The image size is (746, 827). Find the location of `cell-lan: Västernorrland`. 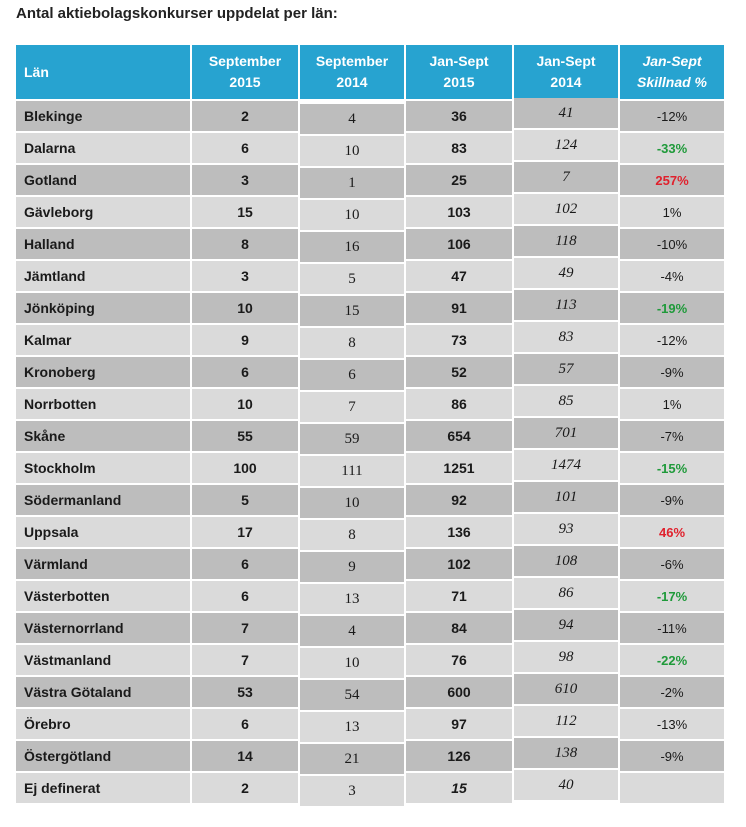

cell-lan: Västernorrland is located at coordinates (103, 628).